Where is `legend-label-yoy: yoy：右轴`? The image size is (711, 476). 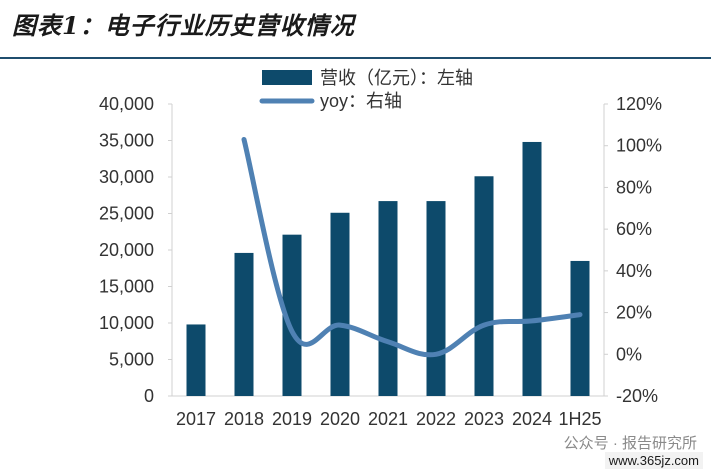
legend-label-yoy: yoy：右轴 is located at coordinates (361, 101).